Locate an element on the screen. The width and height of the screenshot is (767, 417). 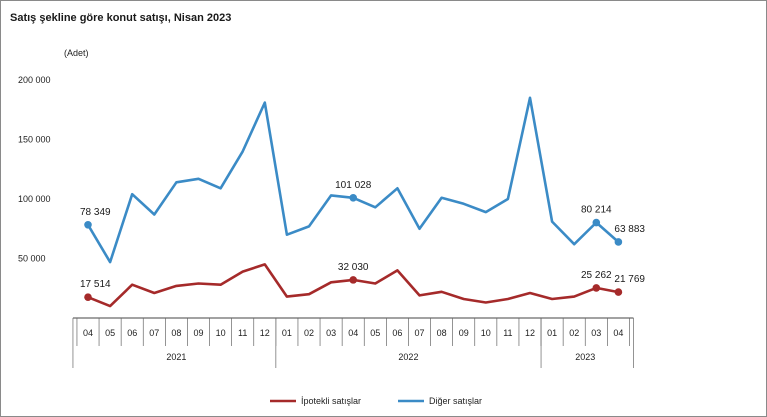
data-label: 80 214 is located at coordinates (596, 210).